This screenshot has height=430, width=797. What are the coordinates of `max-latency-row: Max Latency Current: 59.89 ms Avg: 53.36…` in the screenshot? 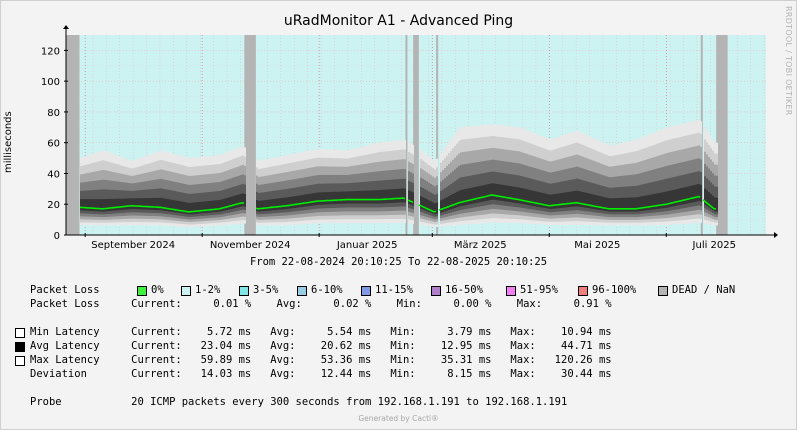 It's located at (321, 360).